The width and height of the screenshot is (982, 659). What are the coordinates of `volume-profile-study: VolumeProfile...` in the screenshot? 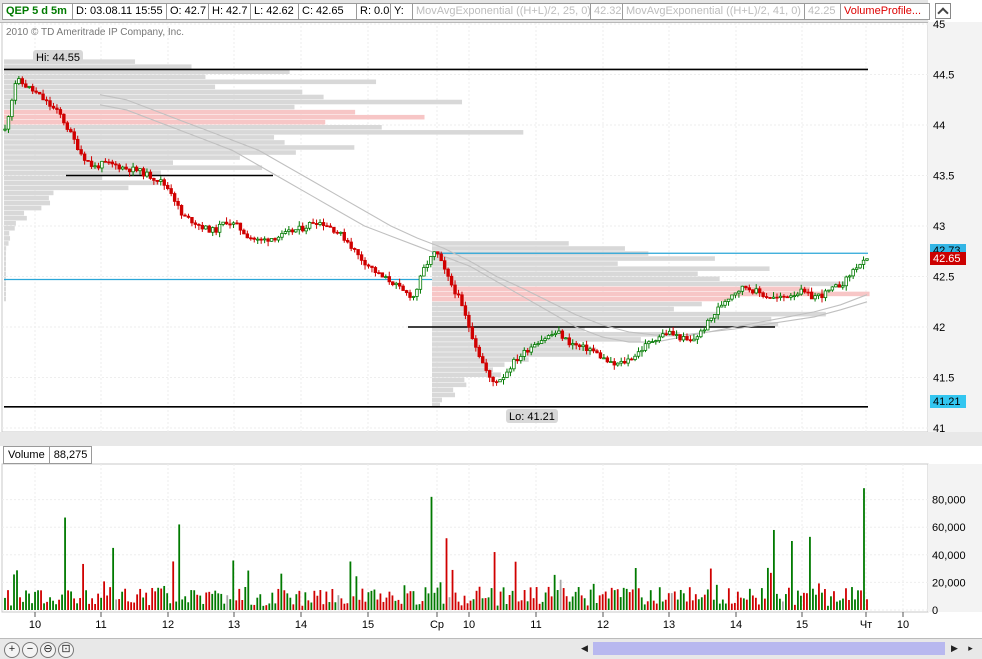 It's located at (885, 11).